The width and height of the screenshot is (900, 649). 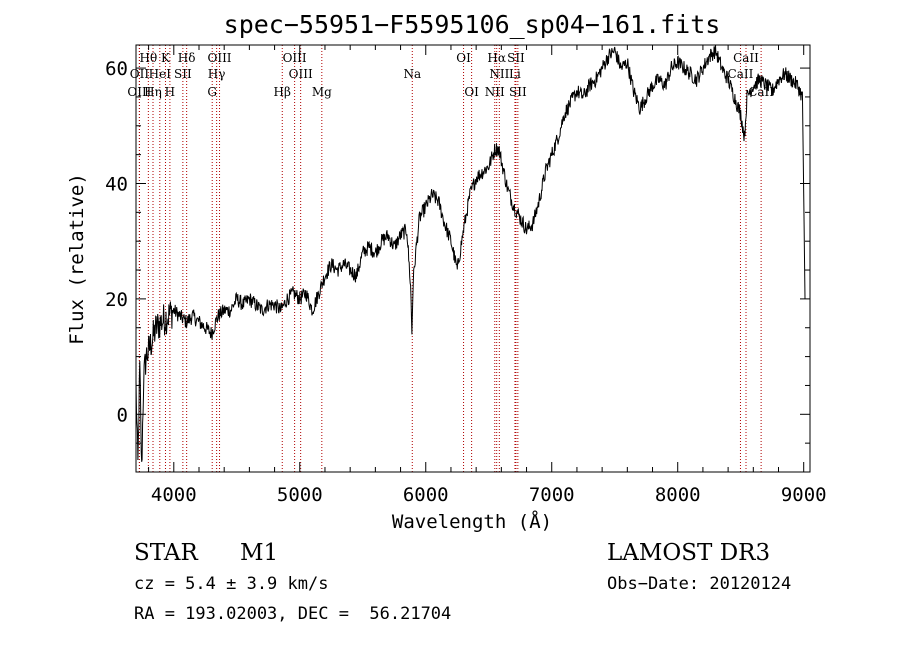 What do you see at coordinates (300, 495) in the screenshot?
I see `x-tick-label: 5000` at bounding box center [300, 495].